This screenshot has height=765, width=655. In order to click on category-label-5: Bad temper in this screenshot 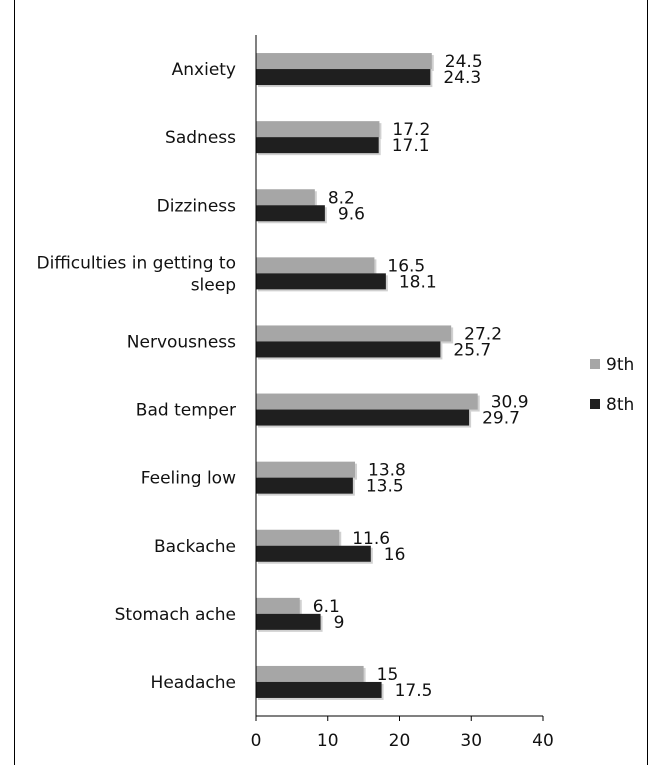, I will do `click(186, 411)`.